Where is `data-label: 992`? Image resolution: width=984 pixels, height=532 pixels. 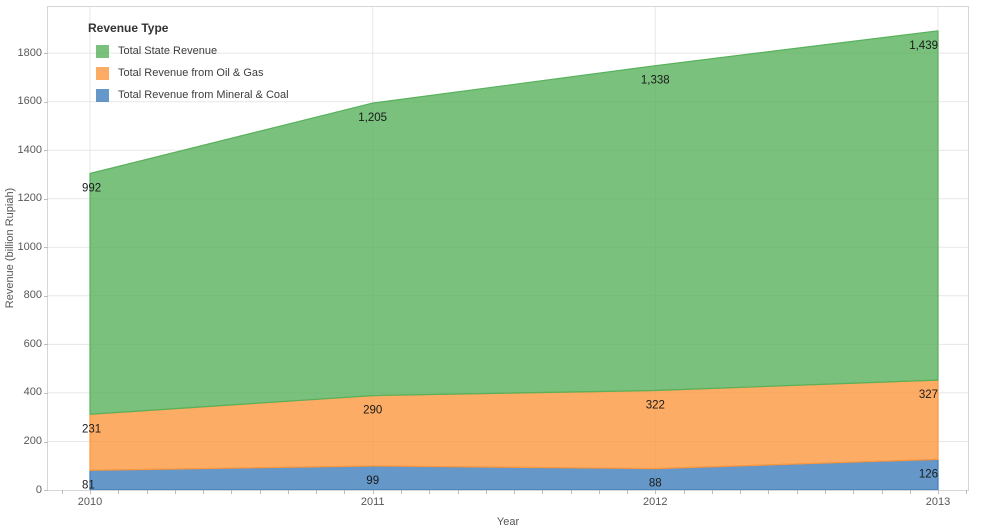 data-label: 992 is located at coordinates (91, 189).